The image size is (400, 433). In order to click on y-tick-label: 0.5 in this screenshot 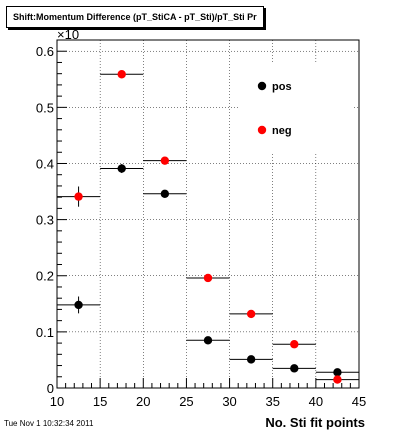, I will do `click(45, 107)`.